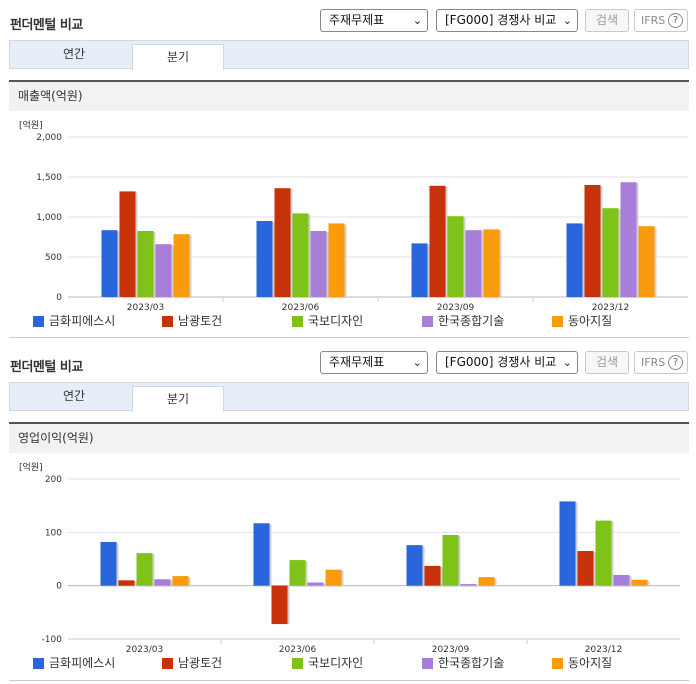 This screenshot has width=696, height=684. I want to click on legend-label: 금화피에스시, so click(82, 663).